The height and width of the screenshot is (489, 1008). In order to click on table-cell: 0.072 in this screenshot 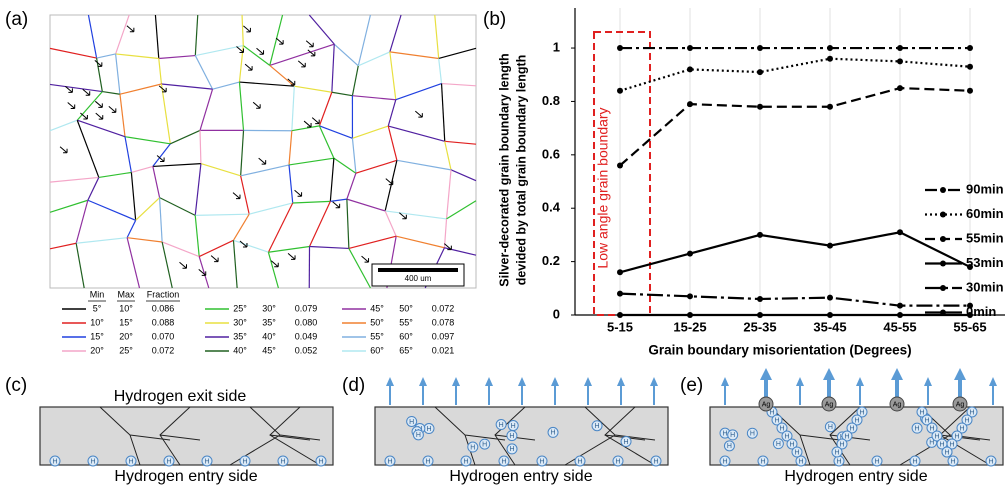, I will do `click(163, 350)`.